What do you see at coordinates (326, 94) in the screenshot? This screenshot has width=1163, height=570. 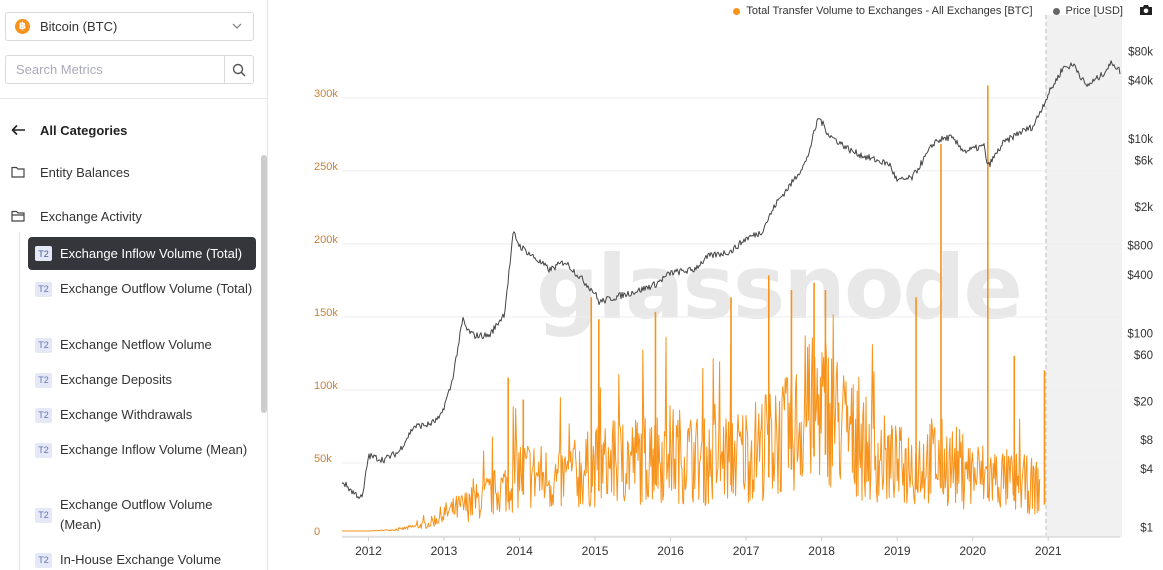 I see `left-axis-tick: 300k` at bounding box center [326, 94].